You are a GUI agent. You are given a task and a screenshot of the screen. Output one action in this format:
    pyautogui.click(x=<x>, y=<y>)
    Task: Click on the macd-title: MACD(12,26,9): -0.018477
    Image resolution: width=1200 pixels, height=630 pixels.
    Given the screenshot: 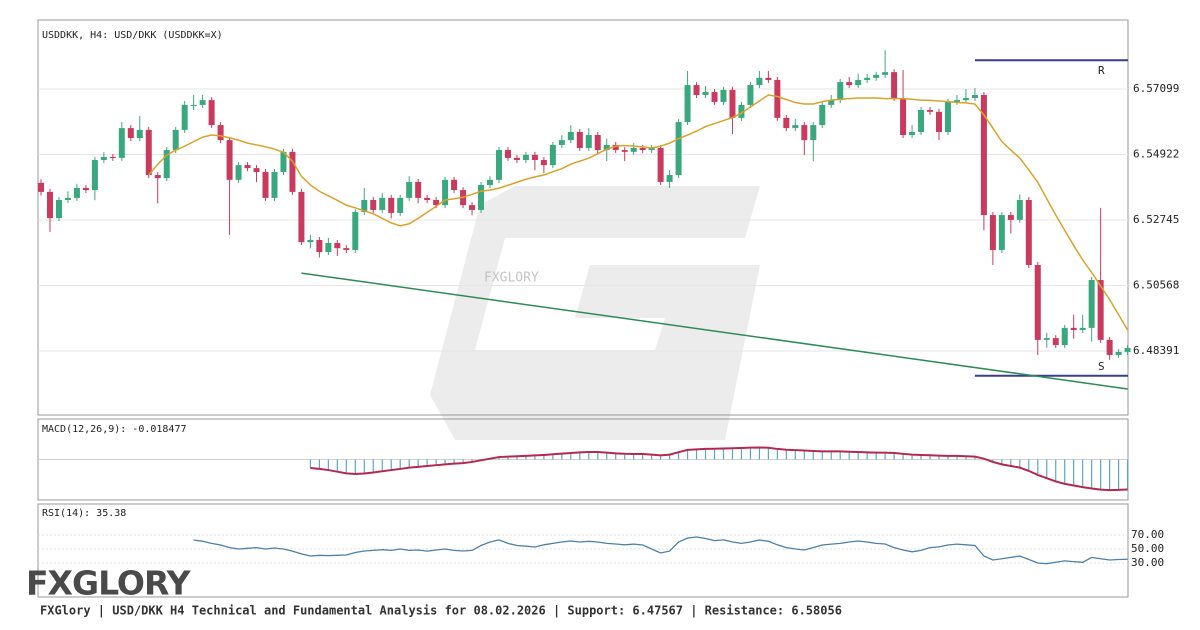 What is the action you would take?
    pyautogui.click(x=114, y=429)
    